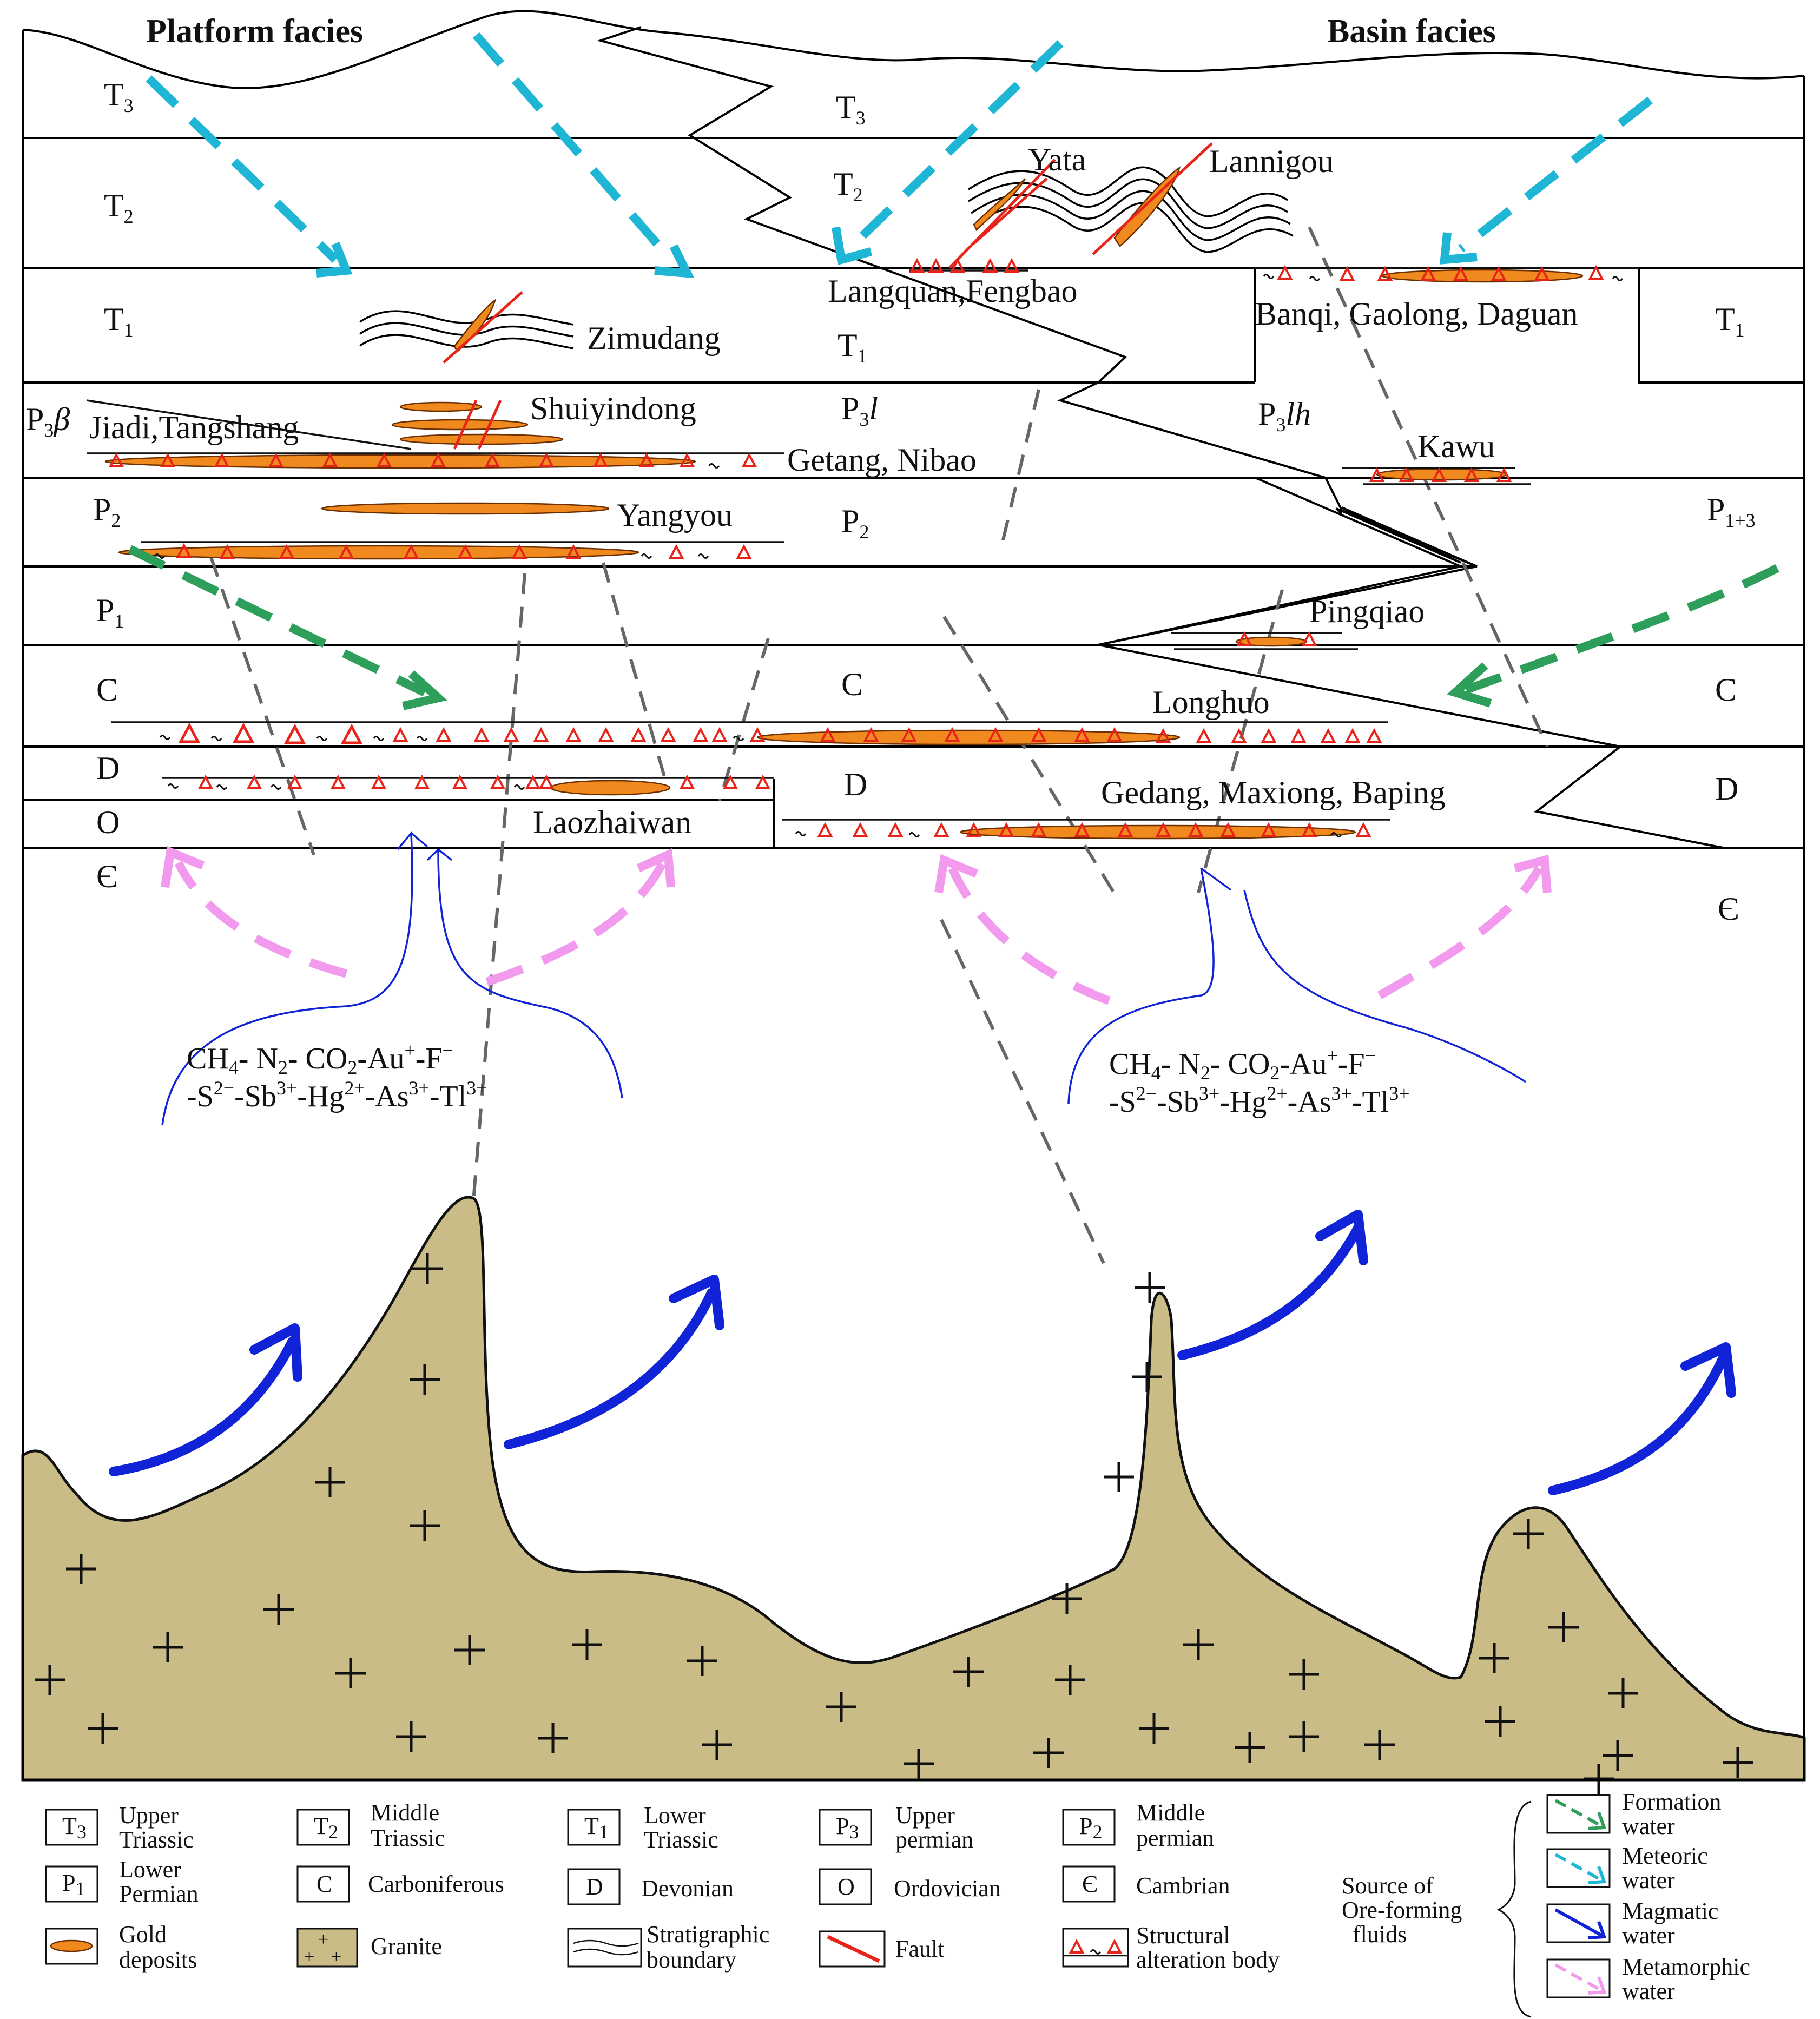 This screenshot has height=2019, width=1820. What do you see at coordinates (143, 1934) in the screenshot?
I see `svg-text: Gold` at bounding box center [143, 1934].